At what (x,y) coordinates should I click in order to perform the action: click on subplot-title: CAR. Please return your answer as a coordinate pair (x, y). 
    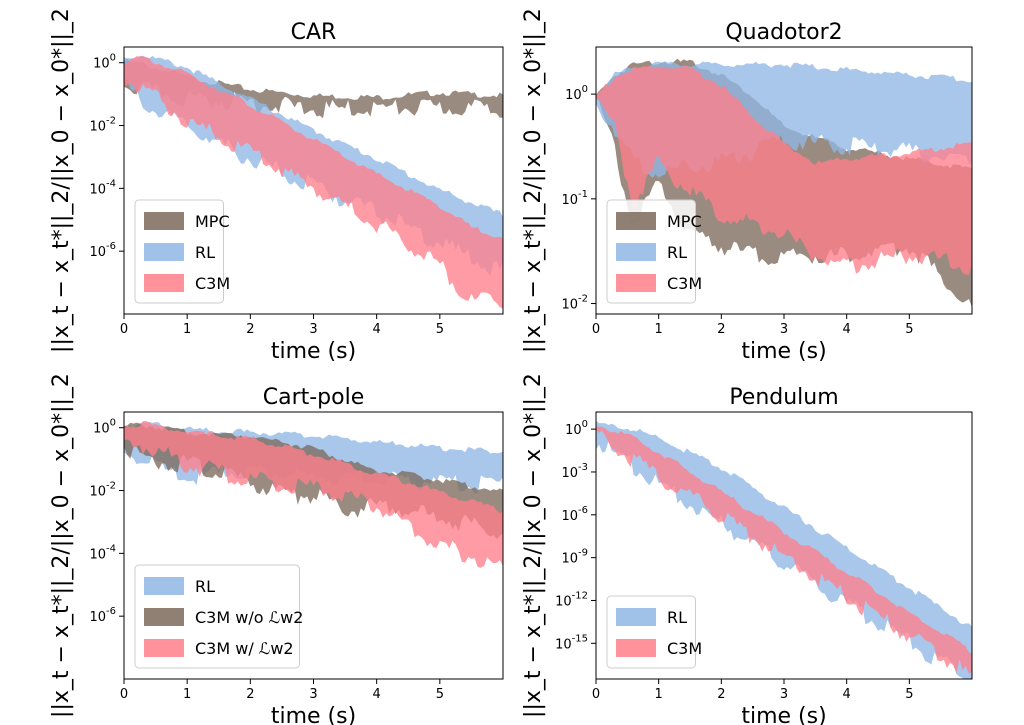
    Looking at the image, I should click on (314, 32).